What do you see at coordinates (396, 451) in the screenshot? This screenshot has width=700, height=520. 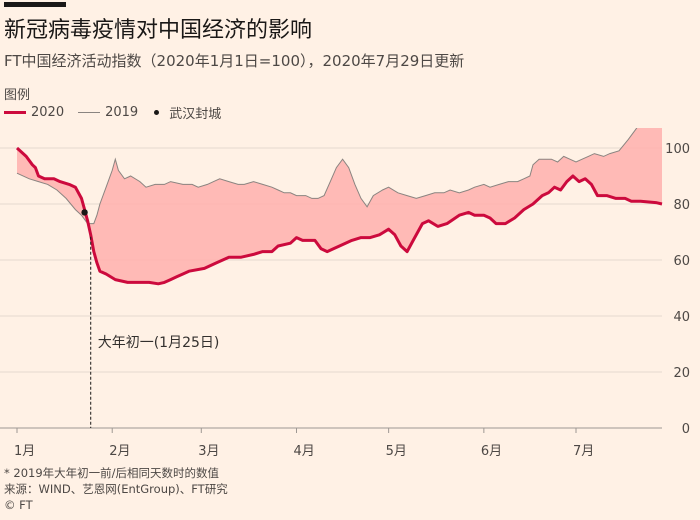 I see `x-tick-label: 5月` at bounding box center [396, 451].